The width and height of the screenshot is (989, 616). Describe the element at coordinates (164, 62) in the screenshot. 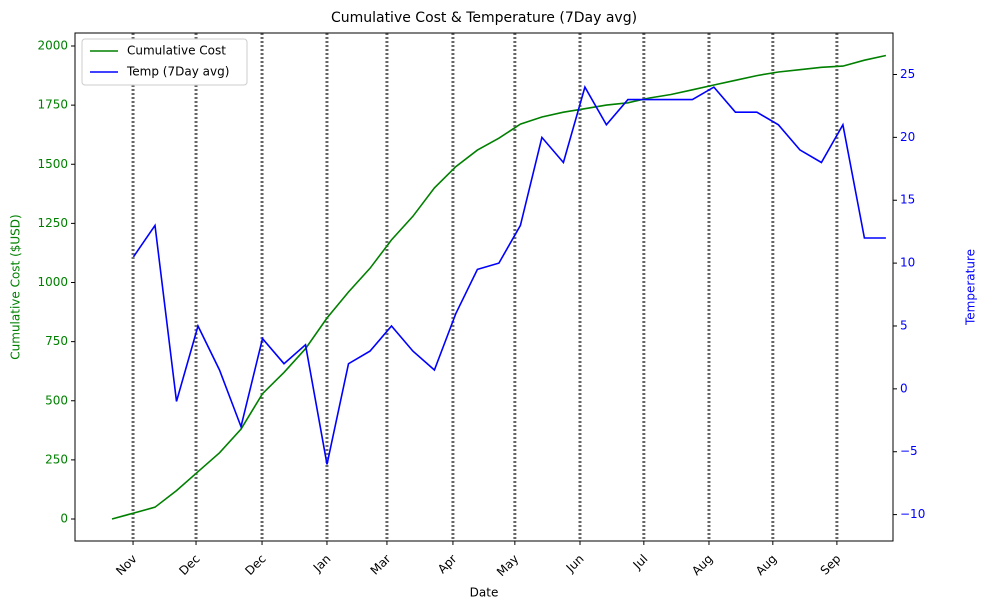

I see `legend-box` at that location.